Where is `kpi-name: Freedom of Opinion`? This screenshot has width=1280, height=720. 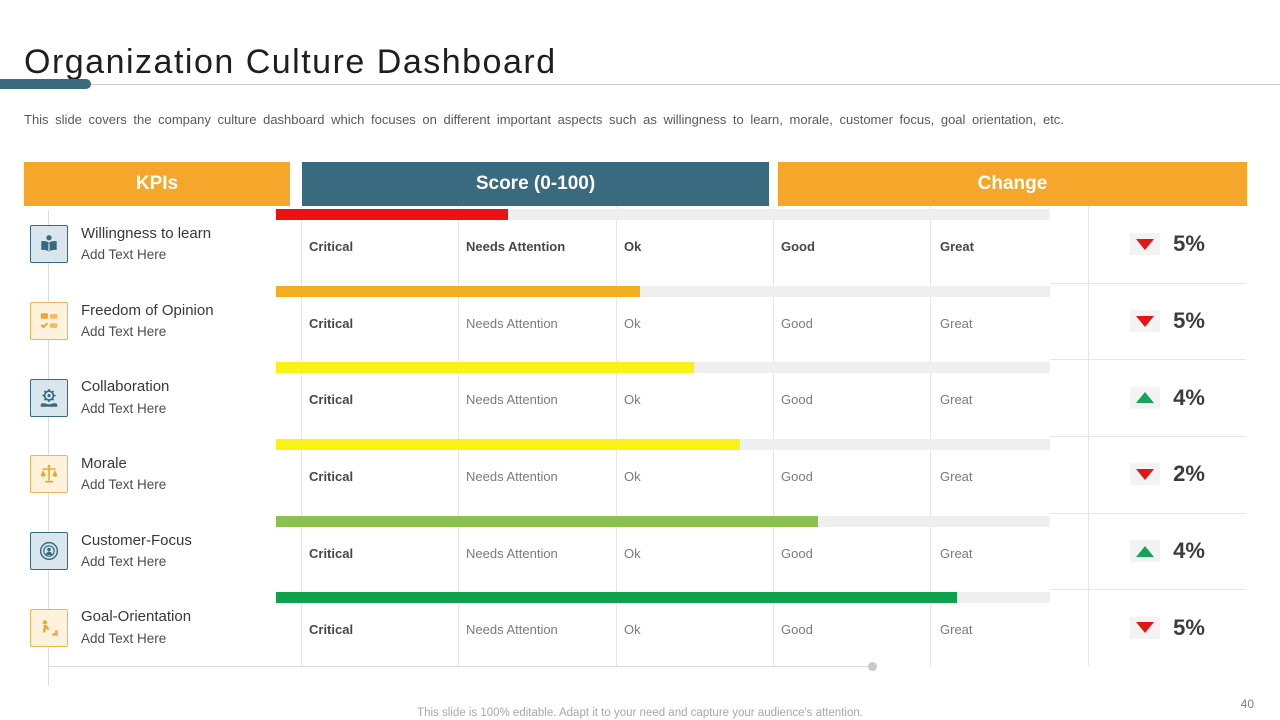 kpi-name: Freedom of Opinion is located at coordinates (147, 310).